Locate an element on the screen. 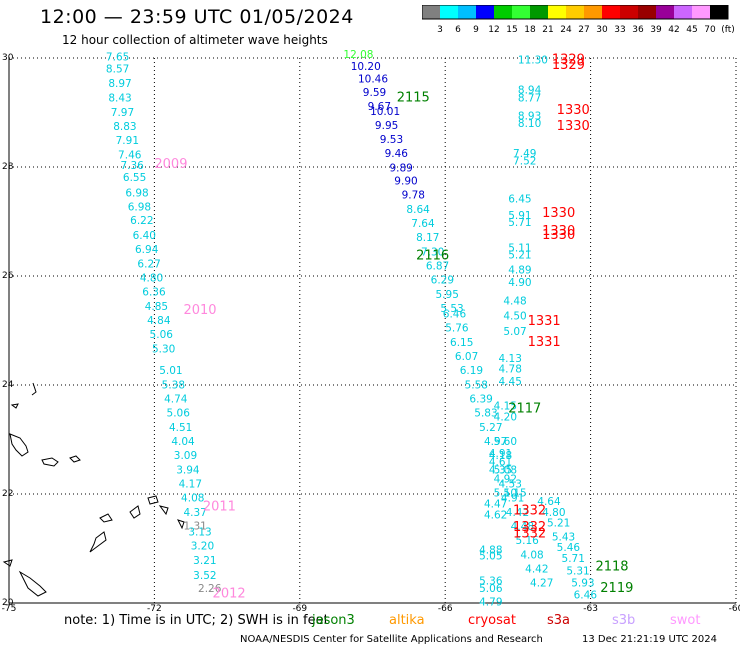 Image resolution: width=740 pixels, height=650 pixels. color-bar-tick-label: 21 is located at coordinates (547, 30).